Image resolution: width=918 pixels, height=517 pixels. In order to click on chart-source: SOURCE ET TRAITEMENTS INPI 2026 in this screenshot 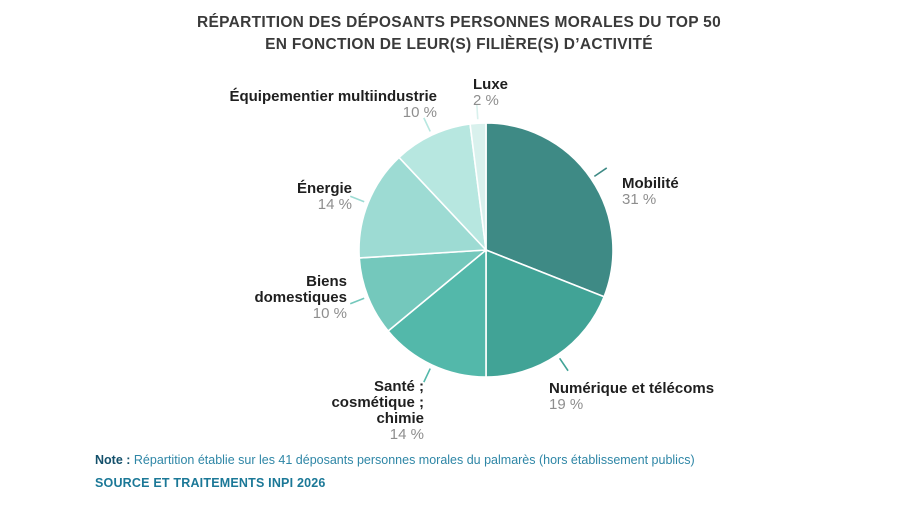, I will do `click(210, 483)`.